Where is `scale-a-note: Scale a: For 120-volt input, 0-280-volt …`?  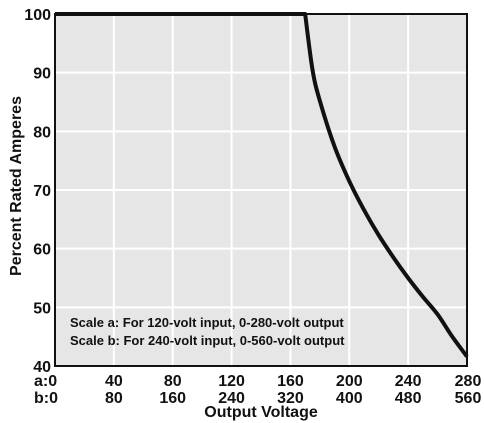 scale-a-note: Scale a: For 120-volt input, 0-280-volt … is located at coordinates (207, 322).